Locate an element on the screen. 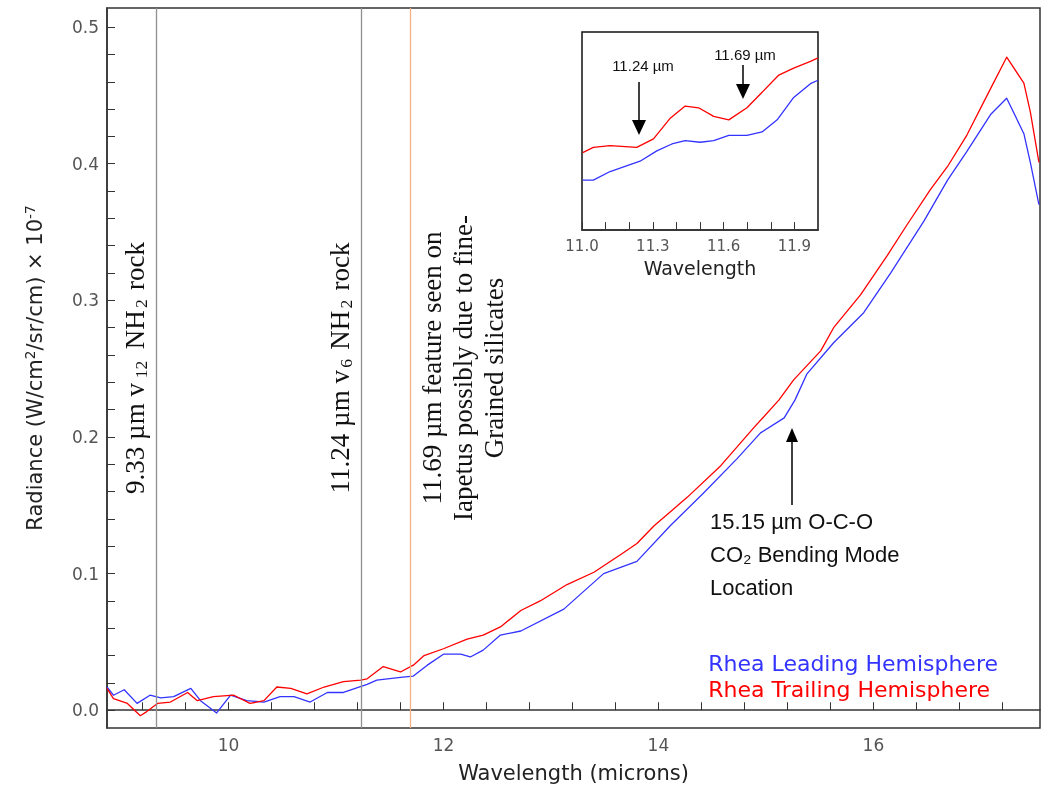 This screenshot has height=793, width=1043. x-tick-label: 11.0 is located at coordinates (582, 245).